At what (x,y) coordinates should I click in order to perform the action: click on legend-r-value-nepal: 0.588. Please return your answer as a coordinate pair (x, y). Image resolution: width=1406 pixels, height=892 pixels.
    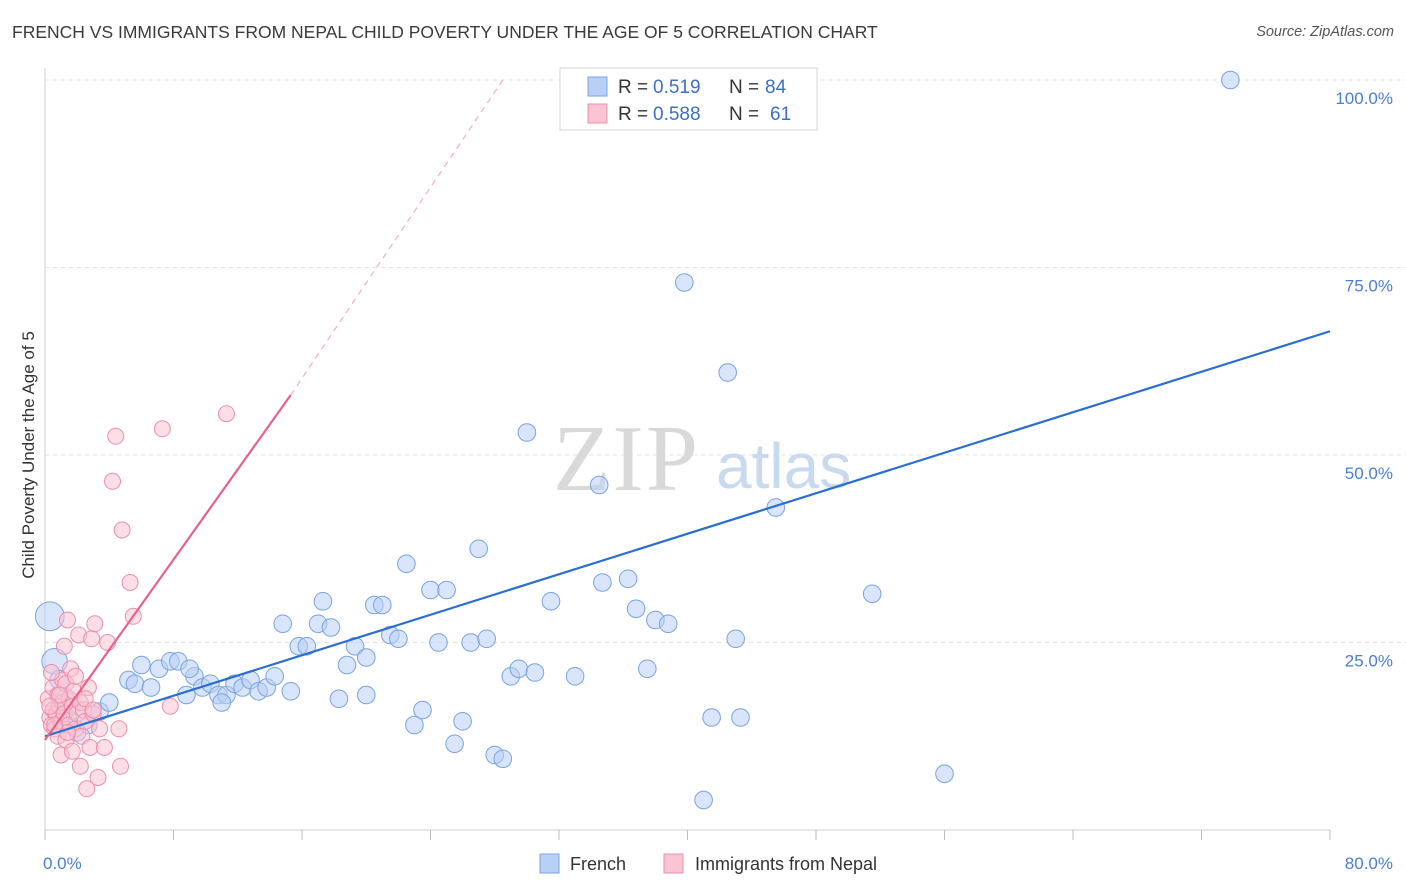
    Looking at the image, I should click on (677, 114).